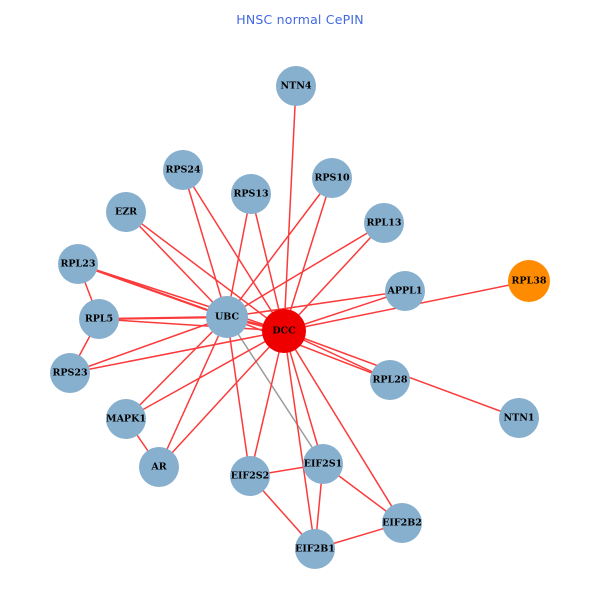 The width and height of the screenshot is (600, 600). I want to click on graph-node-appl1: APPL1, so click(405, 291).